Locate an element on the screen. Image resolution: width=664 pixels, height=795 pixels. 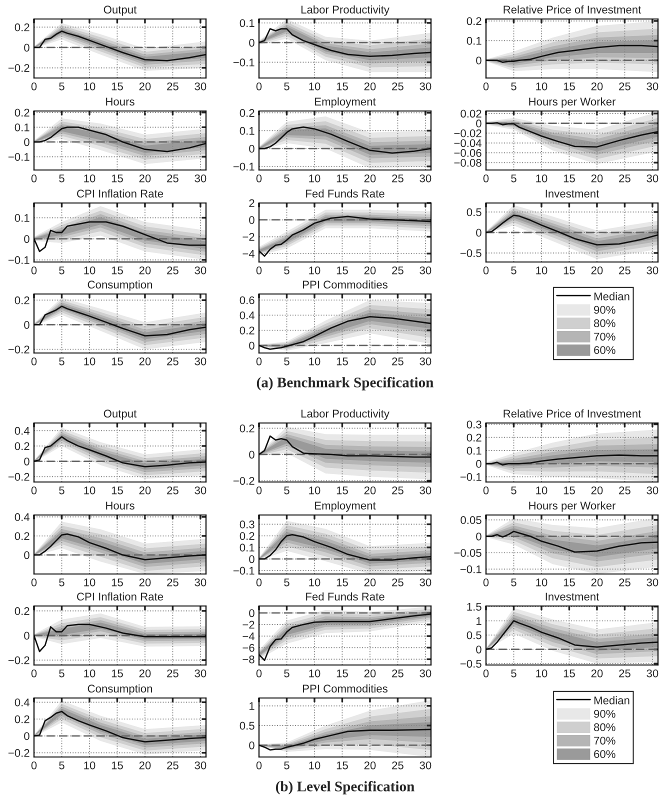
chart-title: Employment is located at coordinates (345, 506).